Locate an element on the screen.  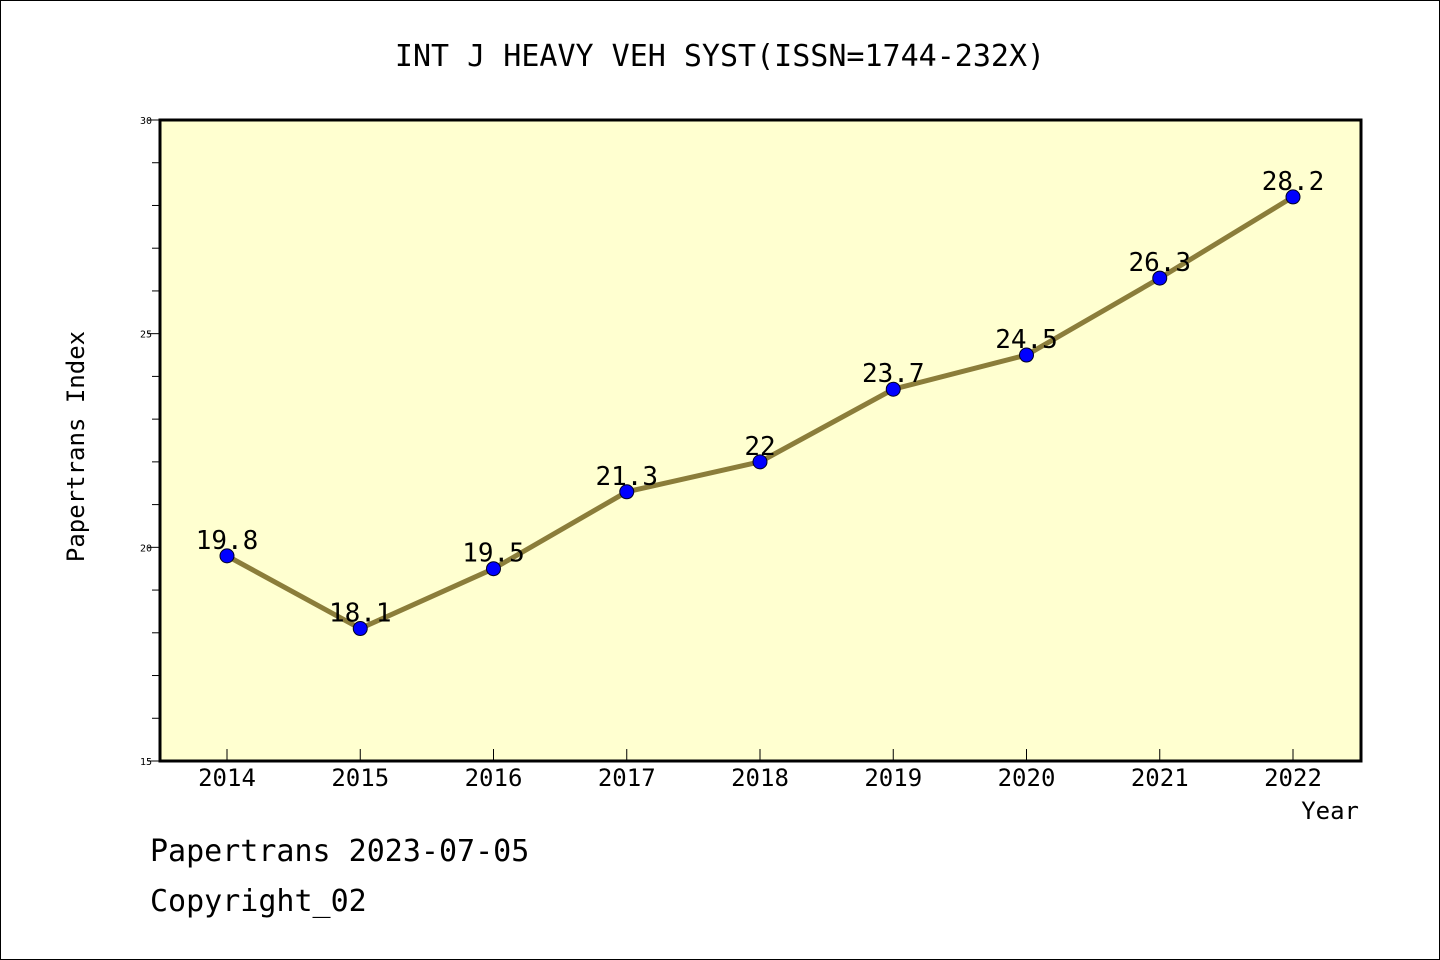
chart-title: INT J HEAVY VEH SYST(ISSN=1744-232X) is located at coordinates (720, 56).